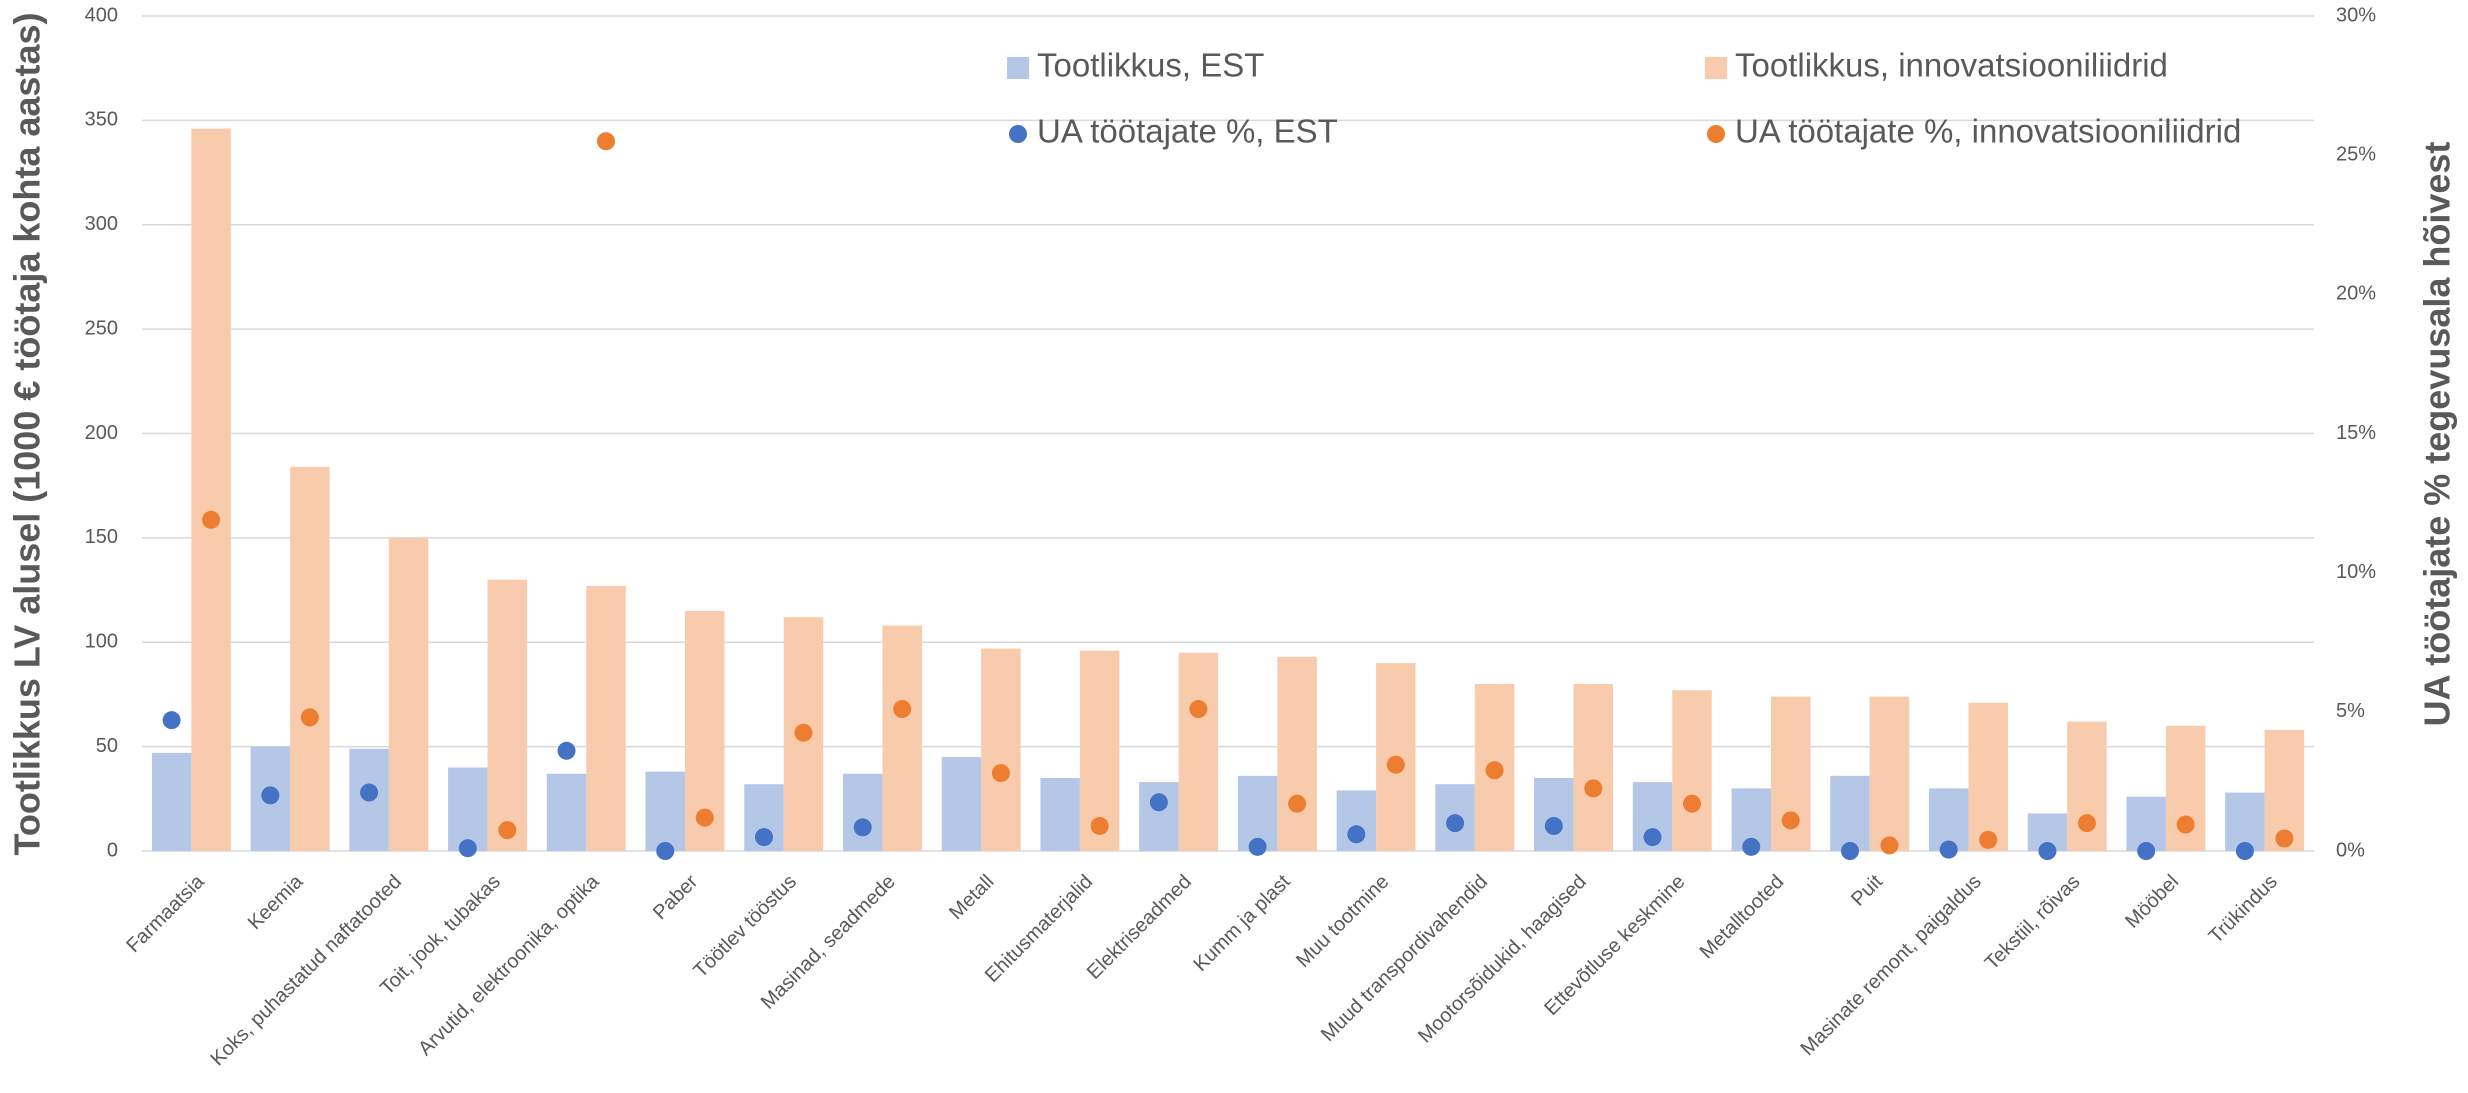 The height and width of the screenshot is (1093, 2468). I want to click on x-tick-label: Metall, so click(971, 897).